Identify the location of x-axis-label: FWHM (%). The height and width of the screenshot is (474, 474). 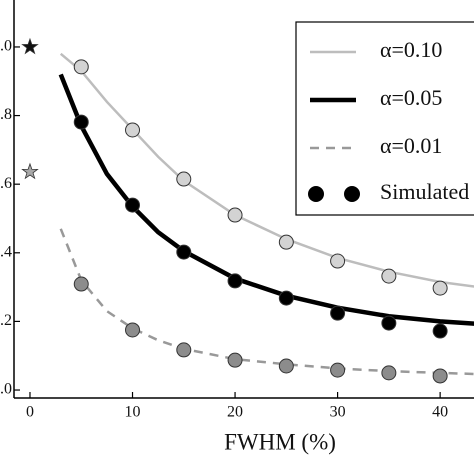
(280, 441).